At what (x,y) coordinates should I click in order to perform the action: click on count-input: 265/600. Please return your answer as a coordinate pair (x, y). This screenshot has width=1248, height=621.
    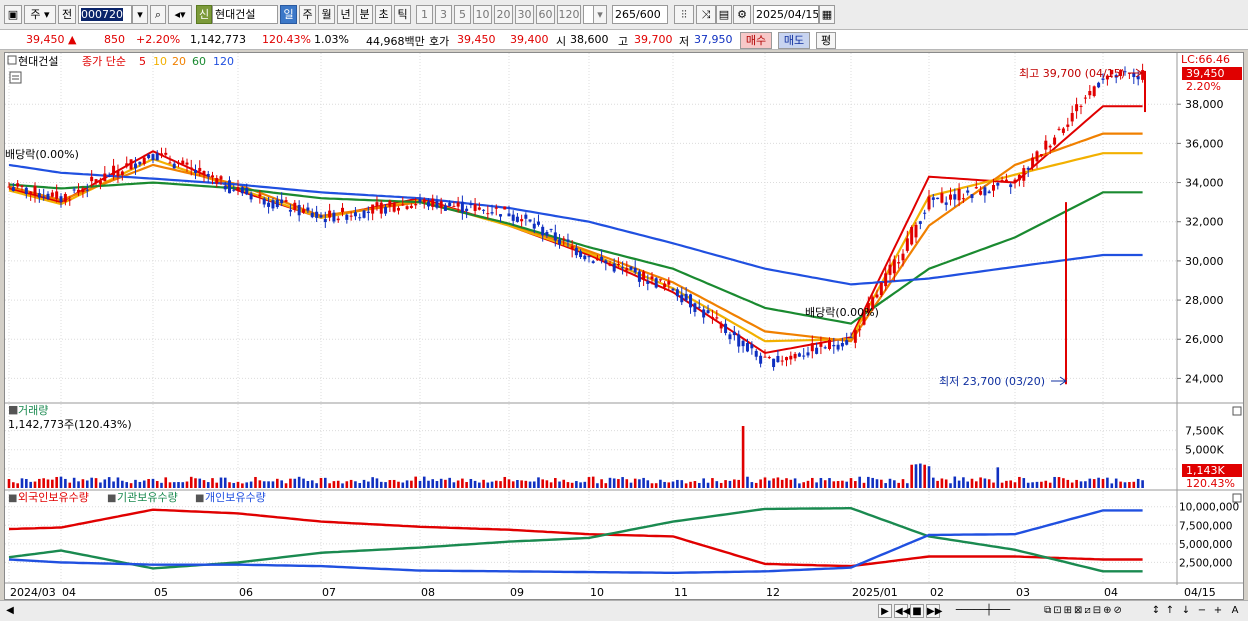
    Looking at the image, I should click on (640, 14).